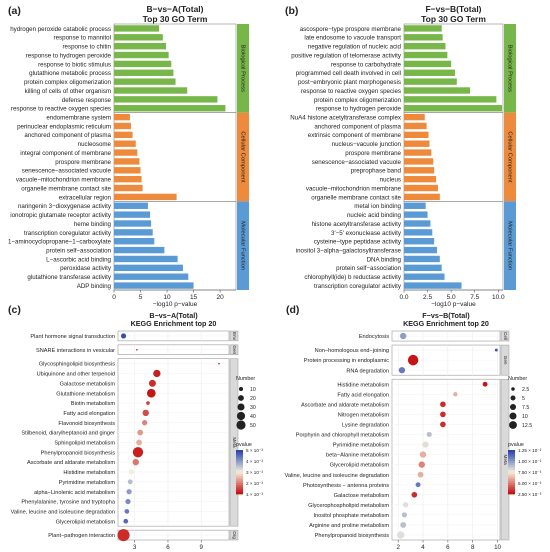 This screenshot has width=550, height=552. Describe the element at coordinates (367, 371) in the screenshot. I see `category-label: RNA degradation` at that location.